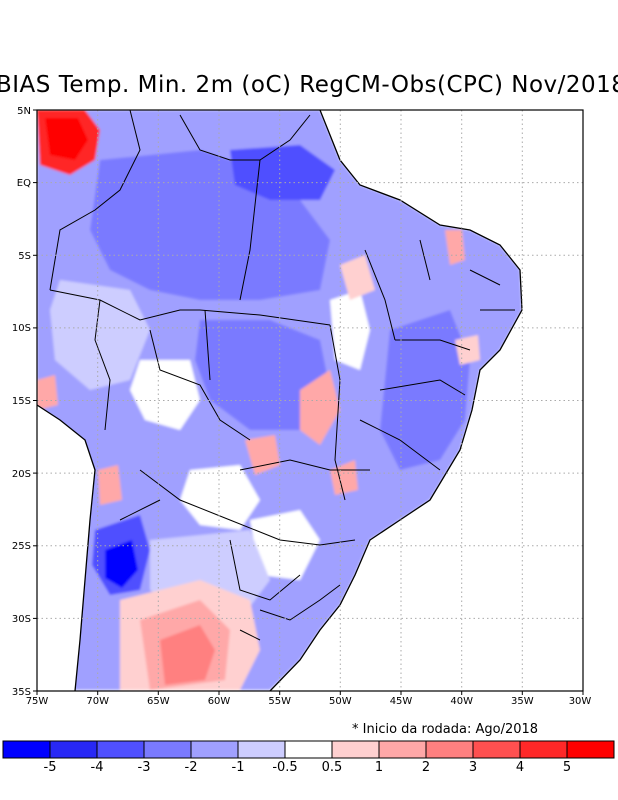 The image size is (618, 800). I want to click on colorbar-label: -2, so click(191, 767).